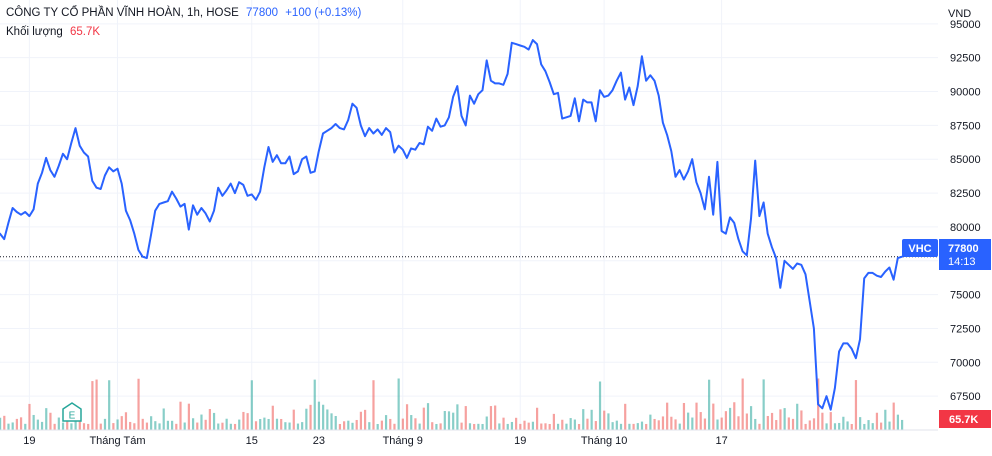  Describe the element at coordinates (965, 93) in the screenshot. I see `y-tick-label: 90000` at that location.